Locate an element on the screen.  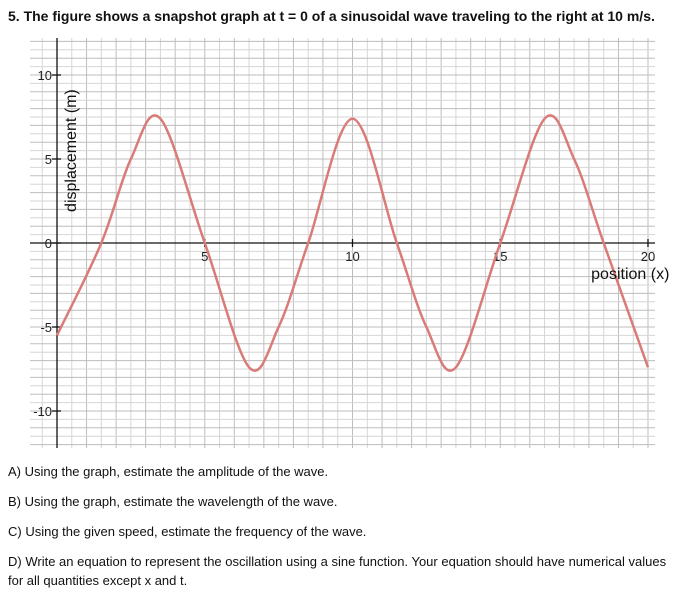
x-tick-label: 5 is located at coordinates (204, 256).